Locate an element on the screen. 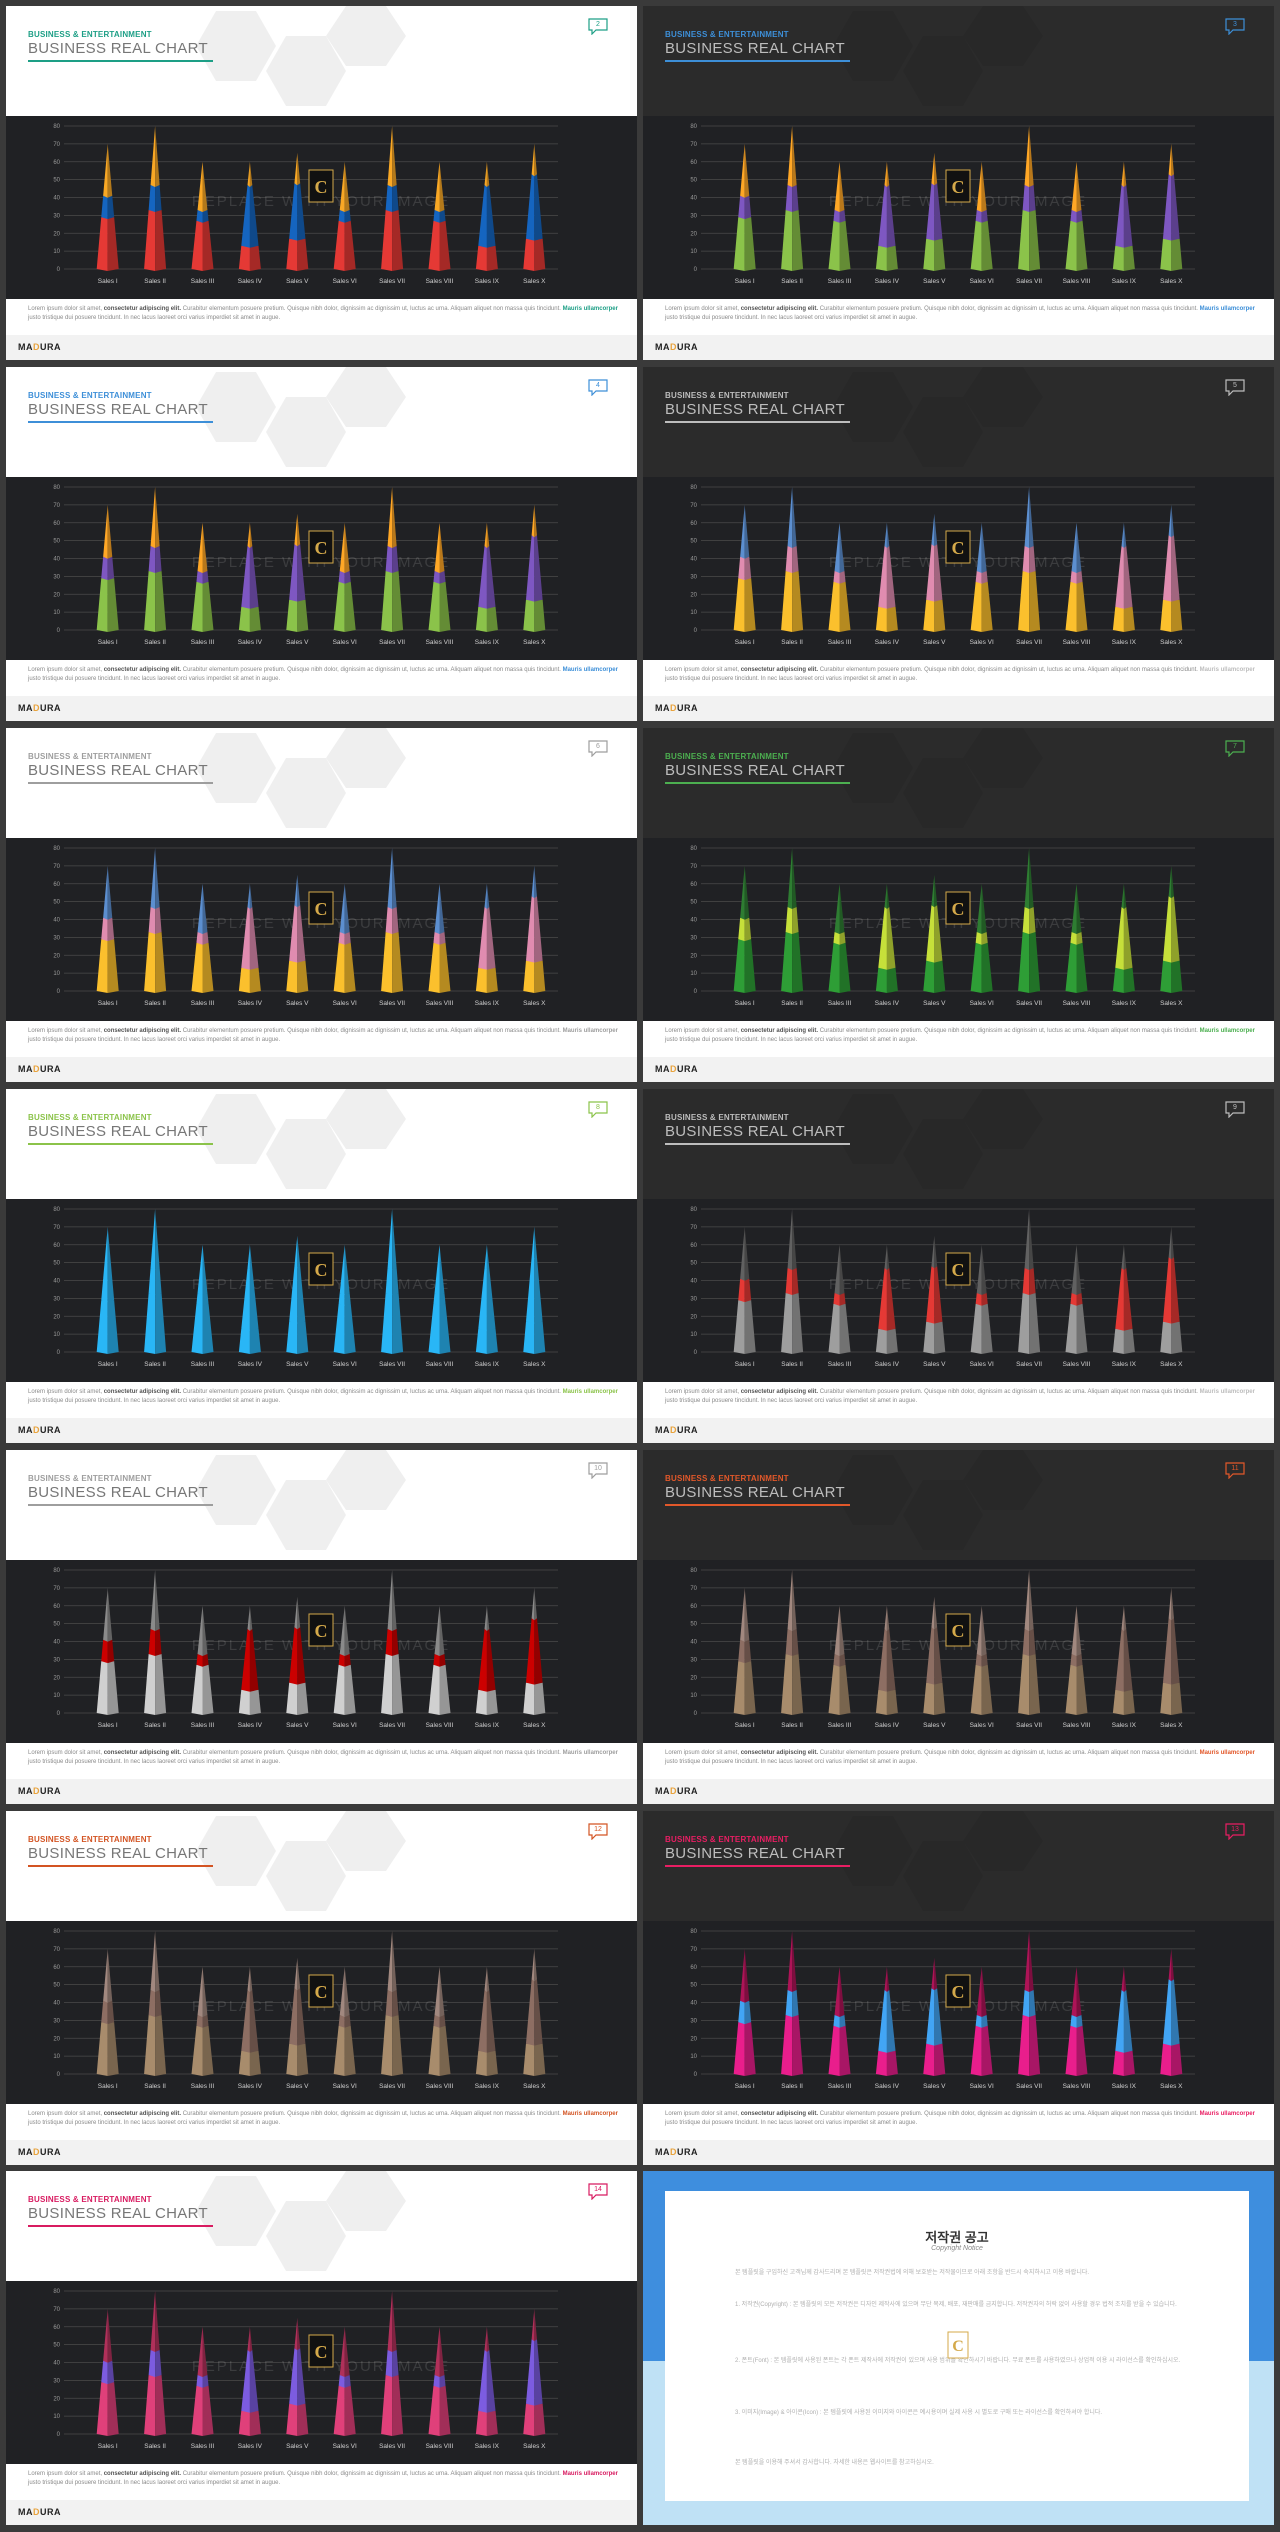  page-number-badge: 3 is located at coordinates (1235, 26).